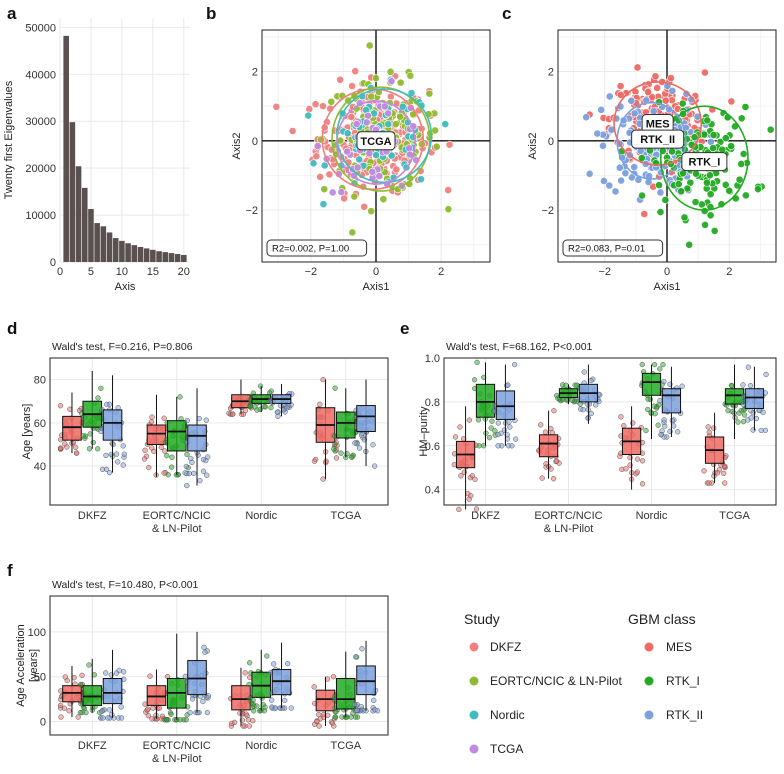  Describe the element at coordinates (404, 328) in the screenshot. I see `panel-letter-e: e` at that location.